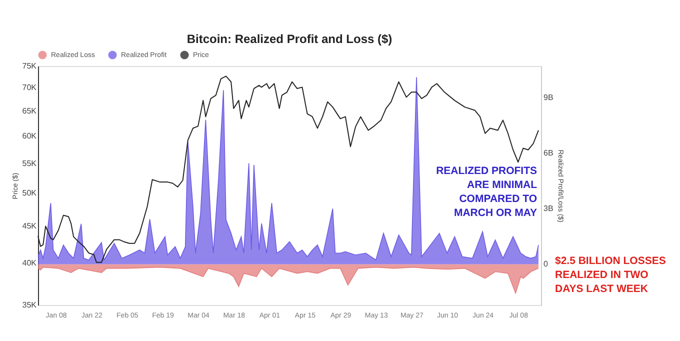 The height and width of the screenshot is (341, 680). I want to click on y-tick-label: 35K, so click(30, 305).